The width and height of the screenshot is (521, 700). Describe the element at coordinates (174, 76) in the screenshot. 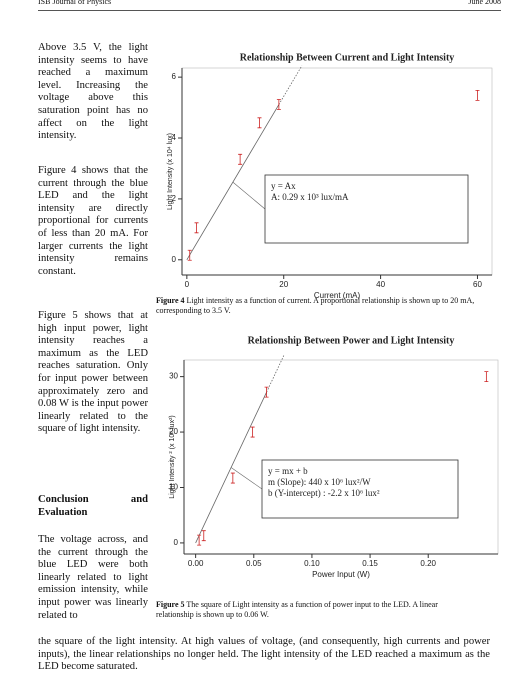

I see `y-tick-label: 6` at that location.